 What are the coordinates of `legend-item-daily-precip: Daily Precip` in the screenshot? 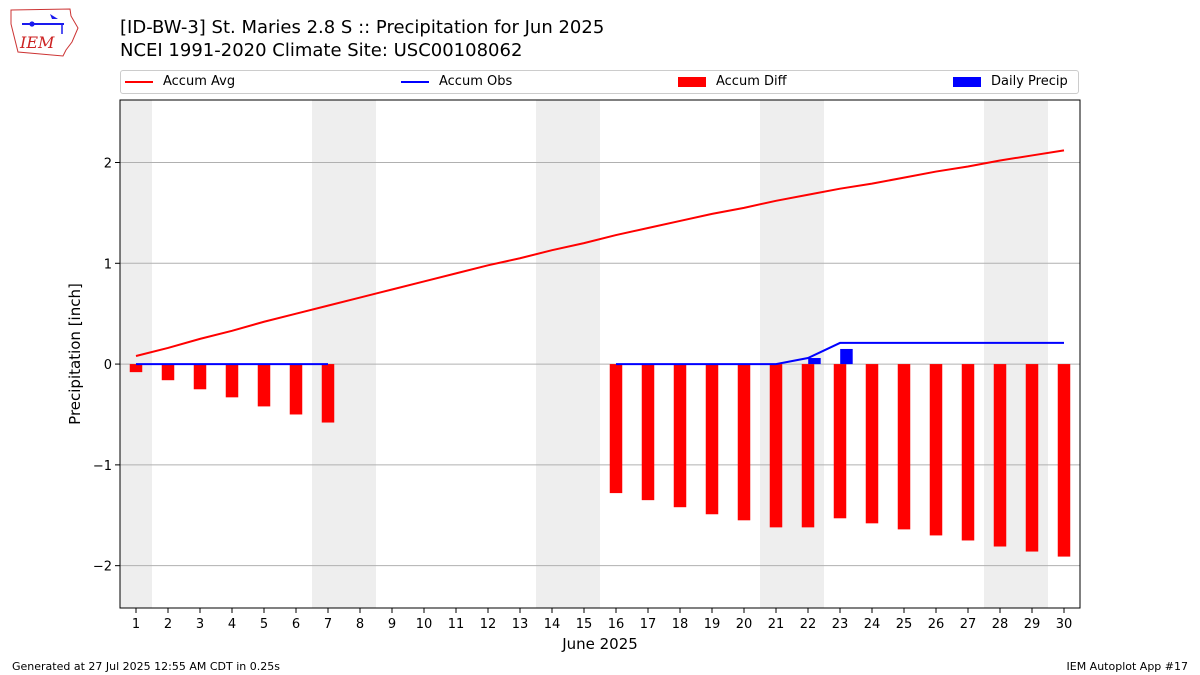 It's located at (1010, 81).